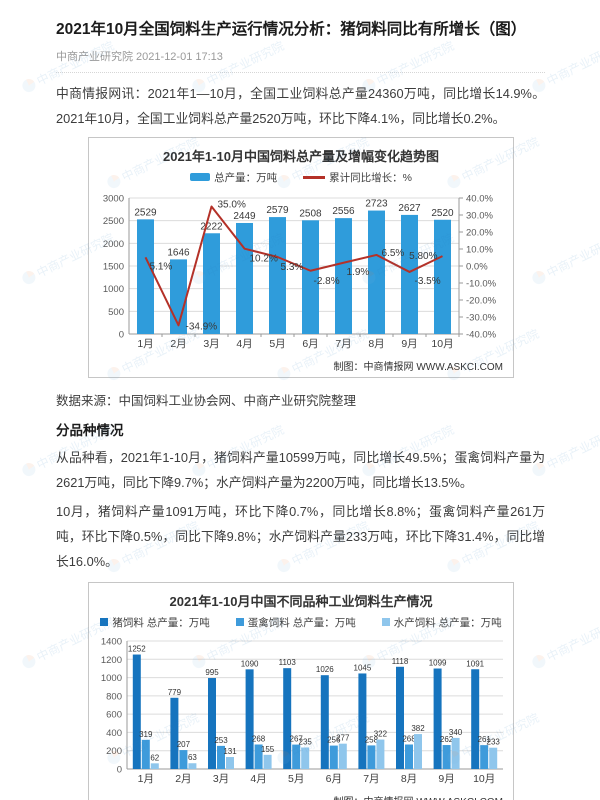 Image resolution: width=600 pixels, height=800 pixels. What do you see at coordinates (139, 56) in the screenshot?
I see `byline: 中商产业研究院 2021-12-01 17:13` at bounding box center [139, 56].